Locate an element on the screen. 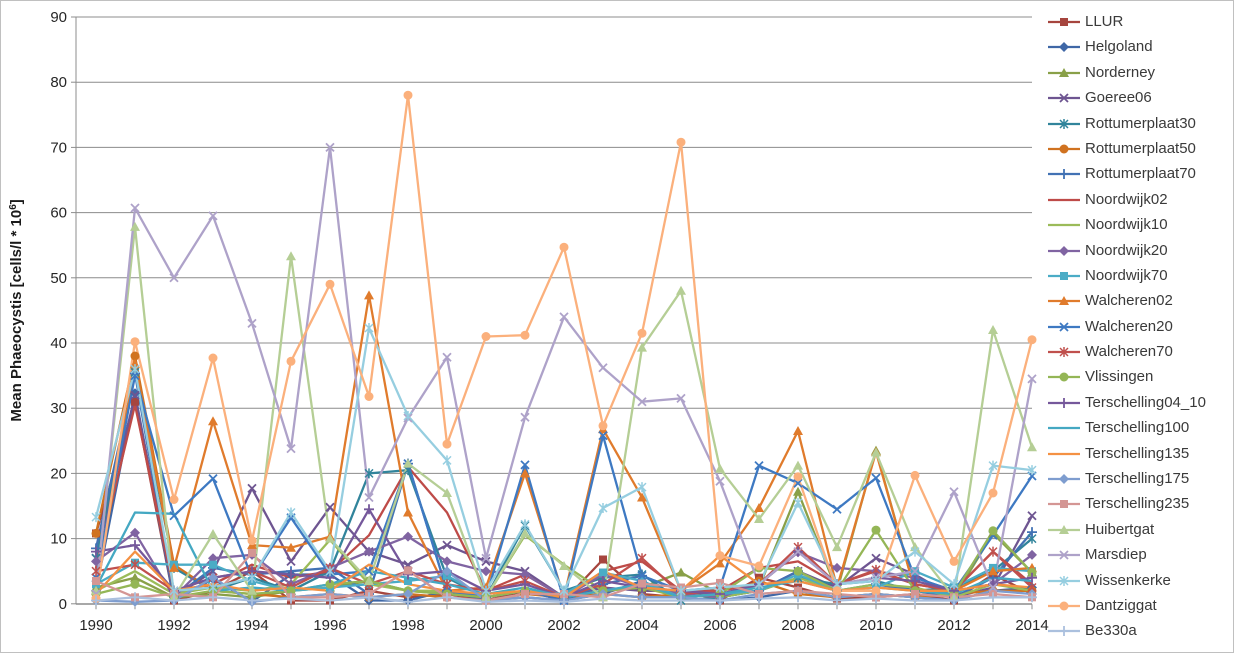  legend-item-Noordwijk02: Noordwijk02 is located at coordinates (1139, 199).